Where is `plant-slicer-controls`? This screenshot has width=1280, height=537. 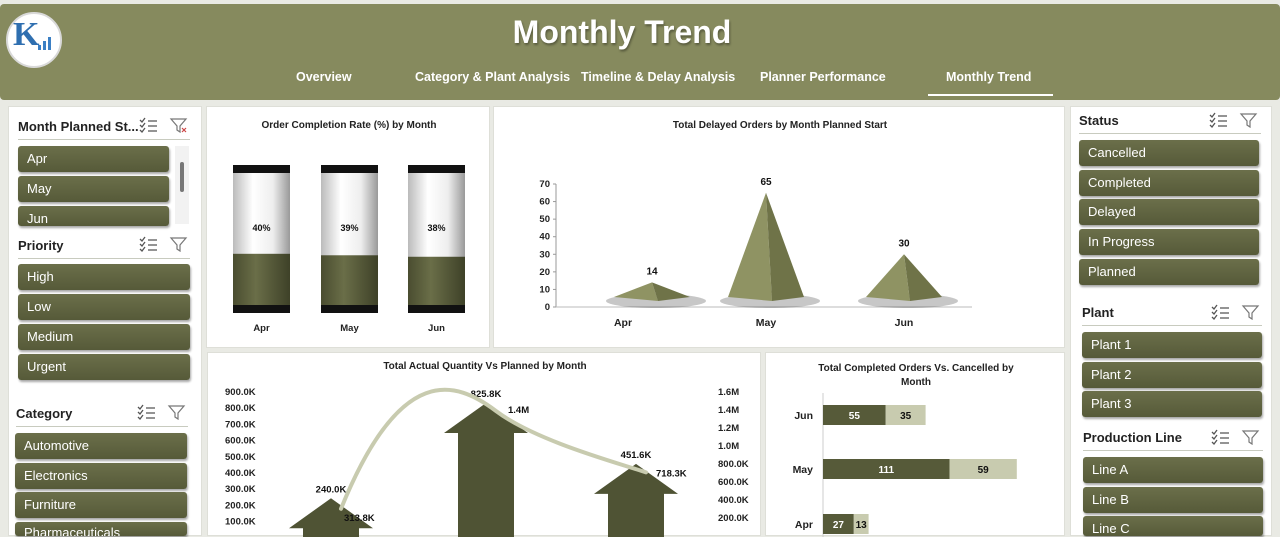
plant-slicer-controls is located at coordinates (1235, 312).